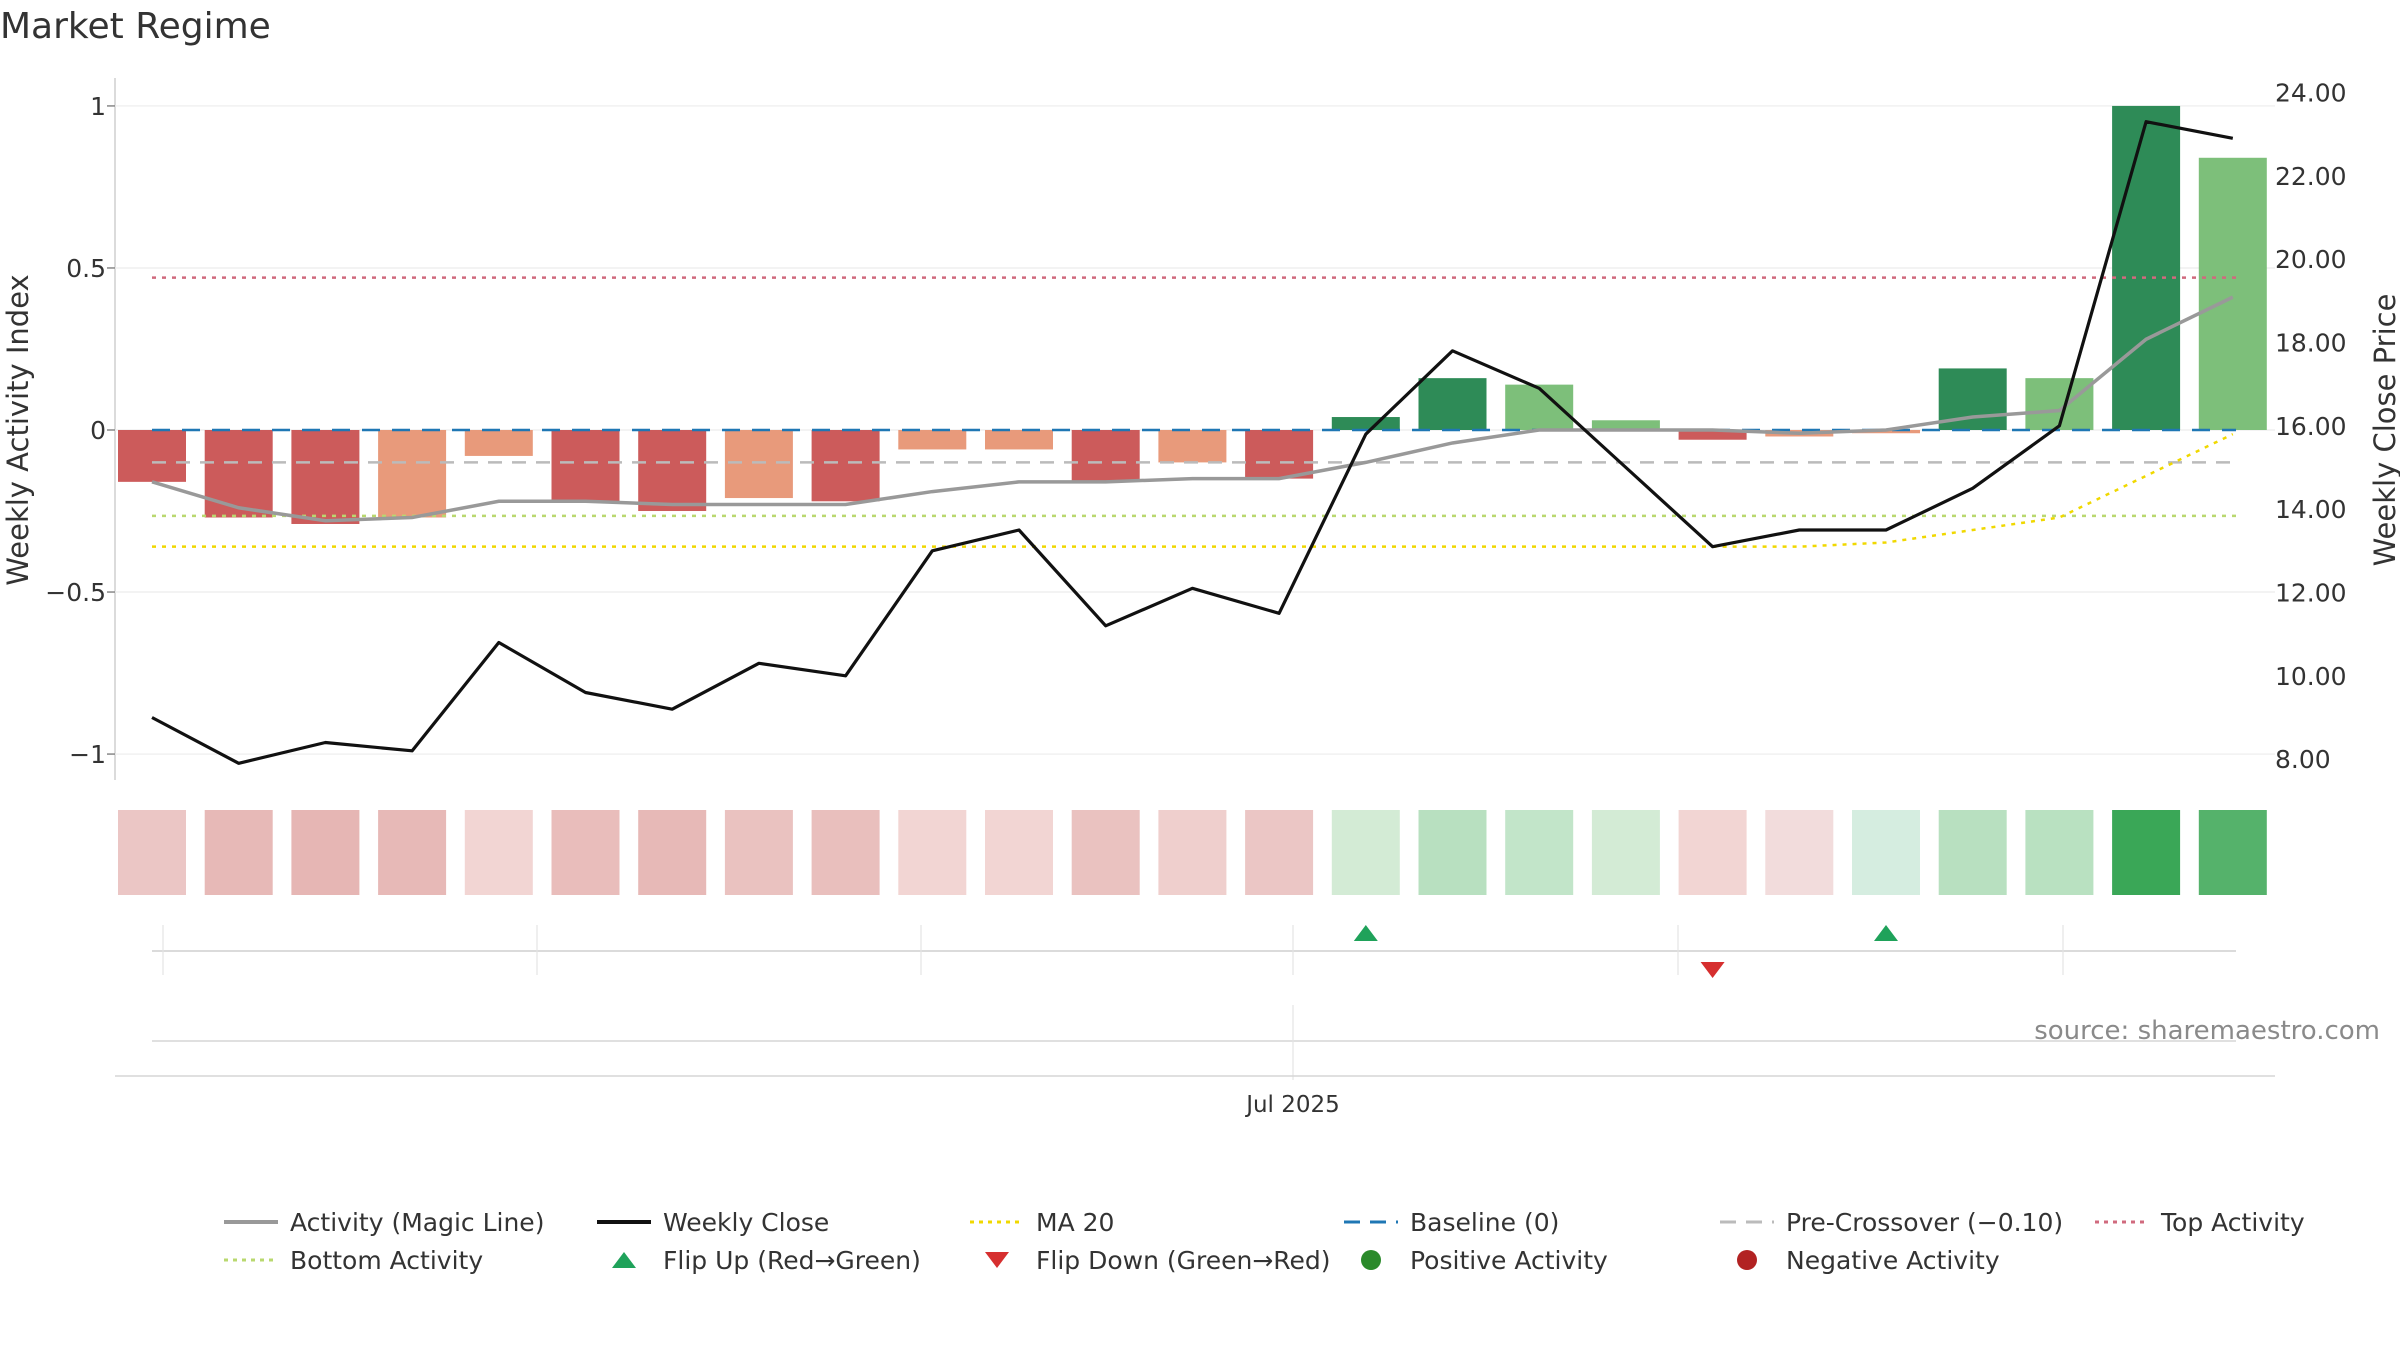 The image size is (2400, 1350). I want to click on legend-label: Flip Down (Green→Red), so click(1183, 1260).